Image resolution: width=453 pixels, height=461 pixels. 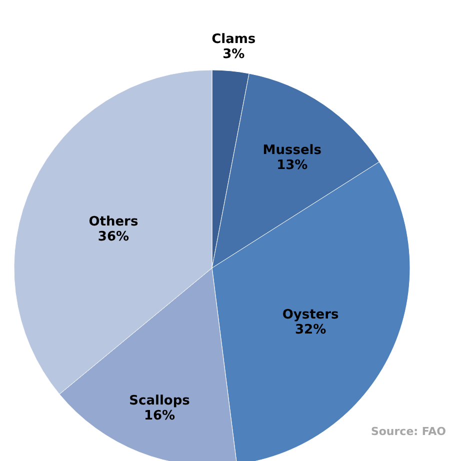 I want to click on slice-label: Others, so click(x=113, y=222).